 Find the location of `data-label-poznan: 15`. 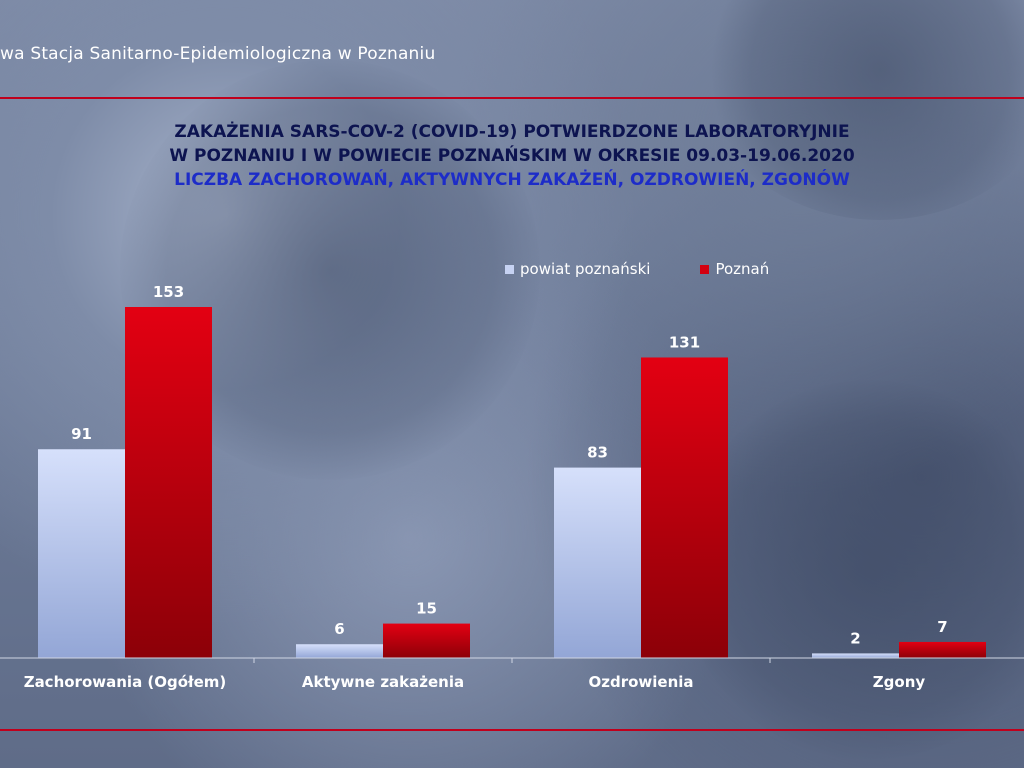

data-label-poznan: 15 is located at coordinates (426, 609).